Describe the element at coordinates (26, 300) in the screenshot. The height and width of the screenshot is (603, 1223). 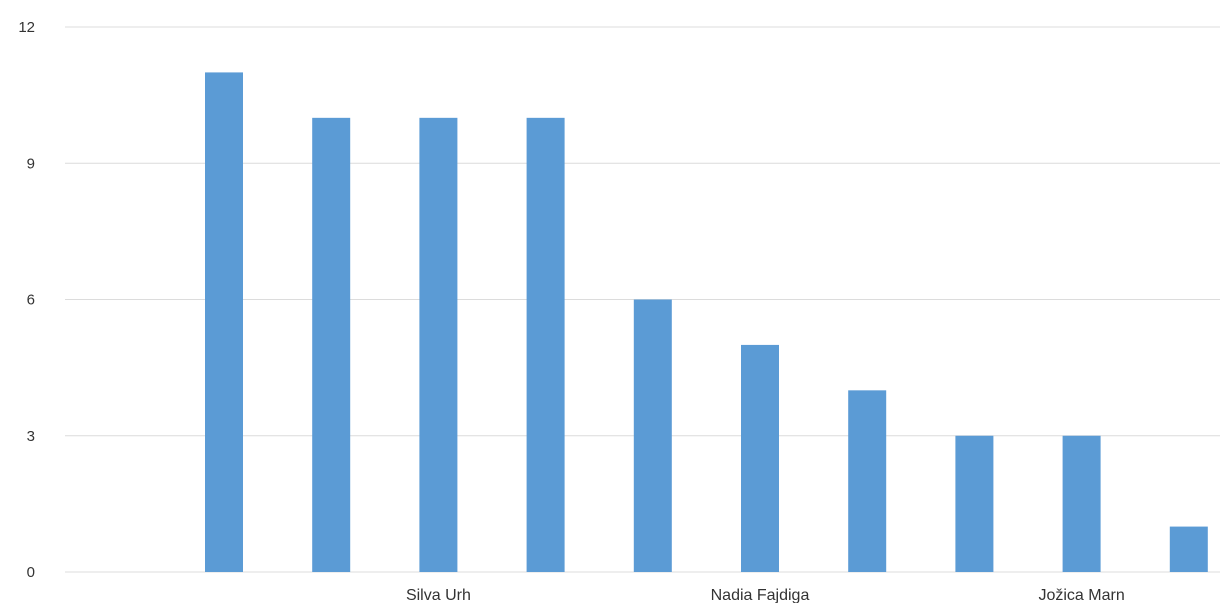
I see `y-axis-tick-labels: 0 3 6 9 12` at that location.